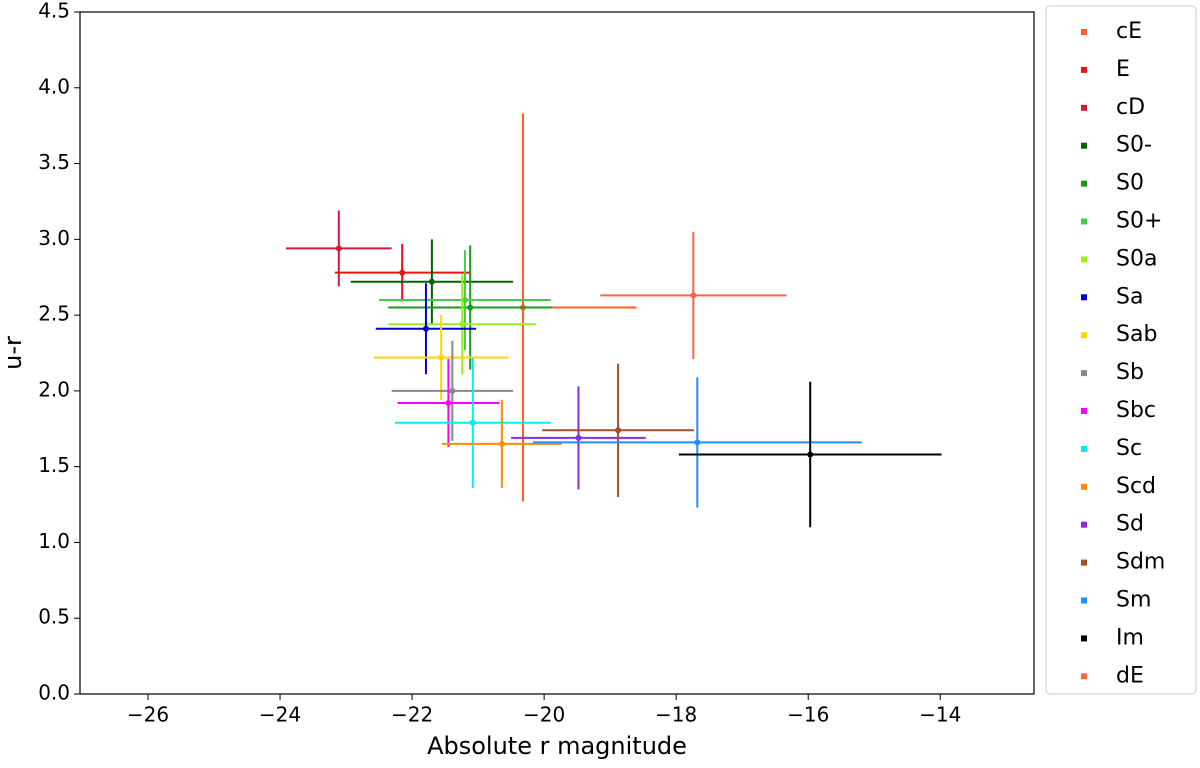  What do you see at coordinates (1139, 221) in the screenshot?
I see `legend-label: S0+` at bounding box center [1139, 221].